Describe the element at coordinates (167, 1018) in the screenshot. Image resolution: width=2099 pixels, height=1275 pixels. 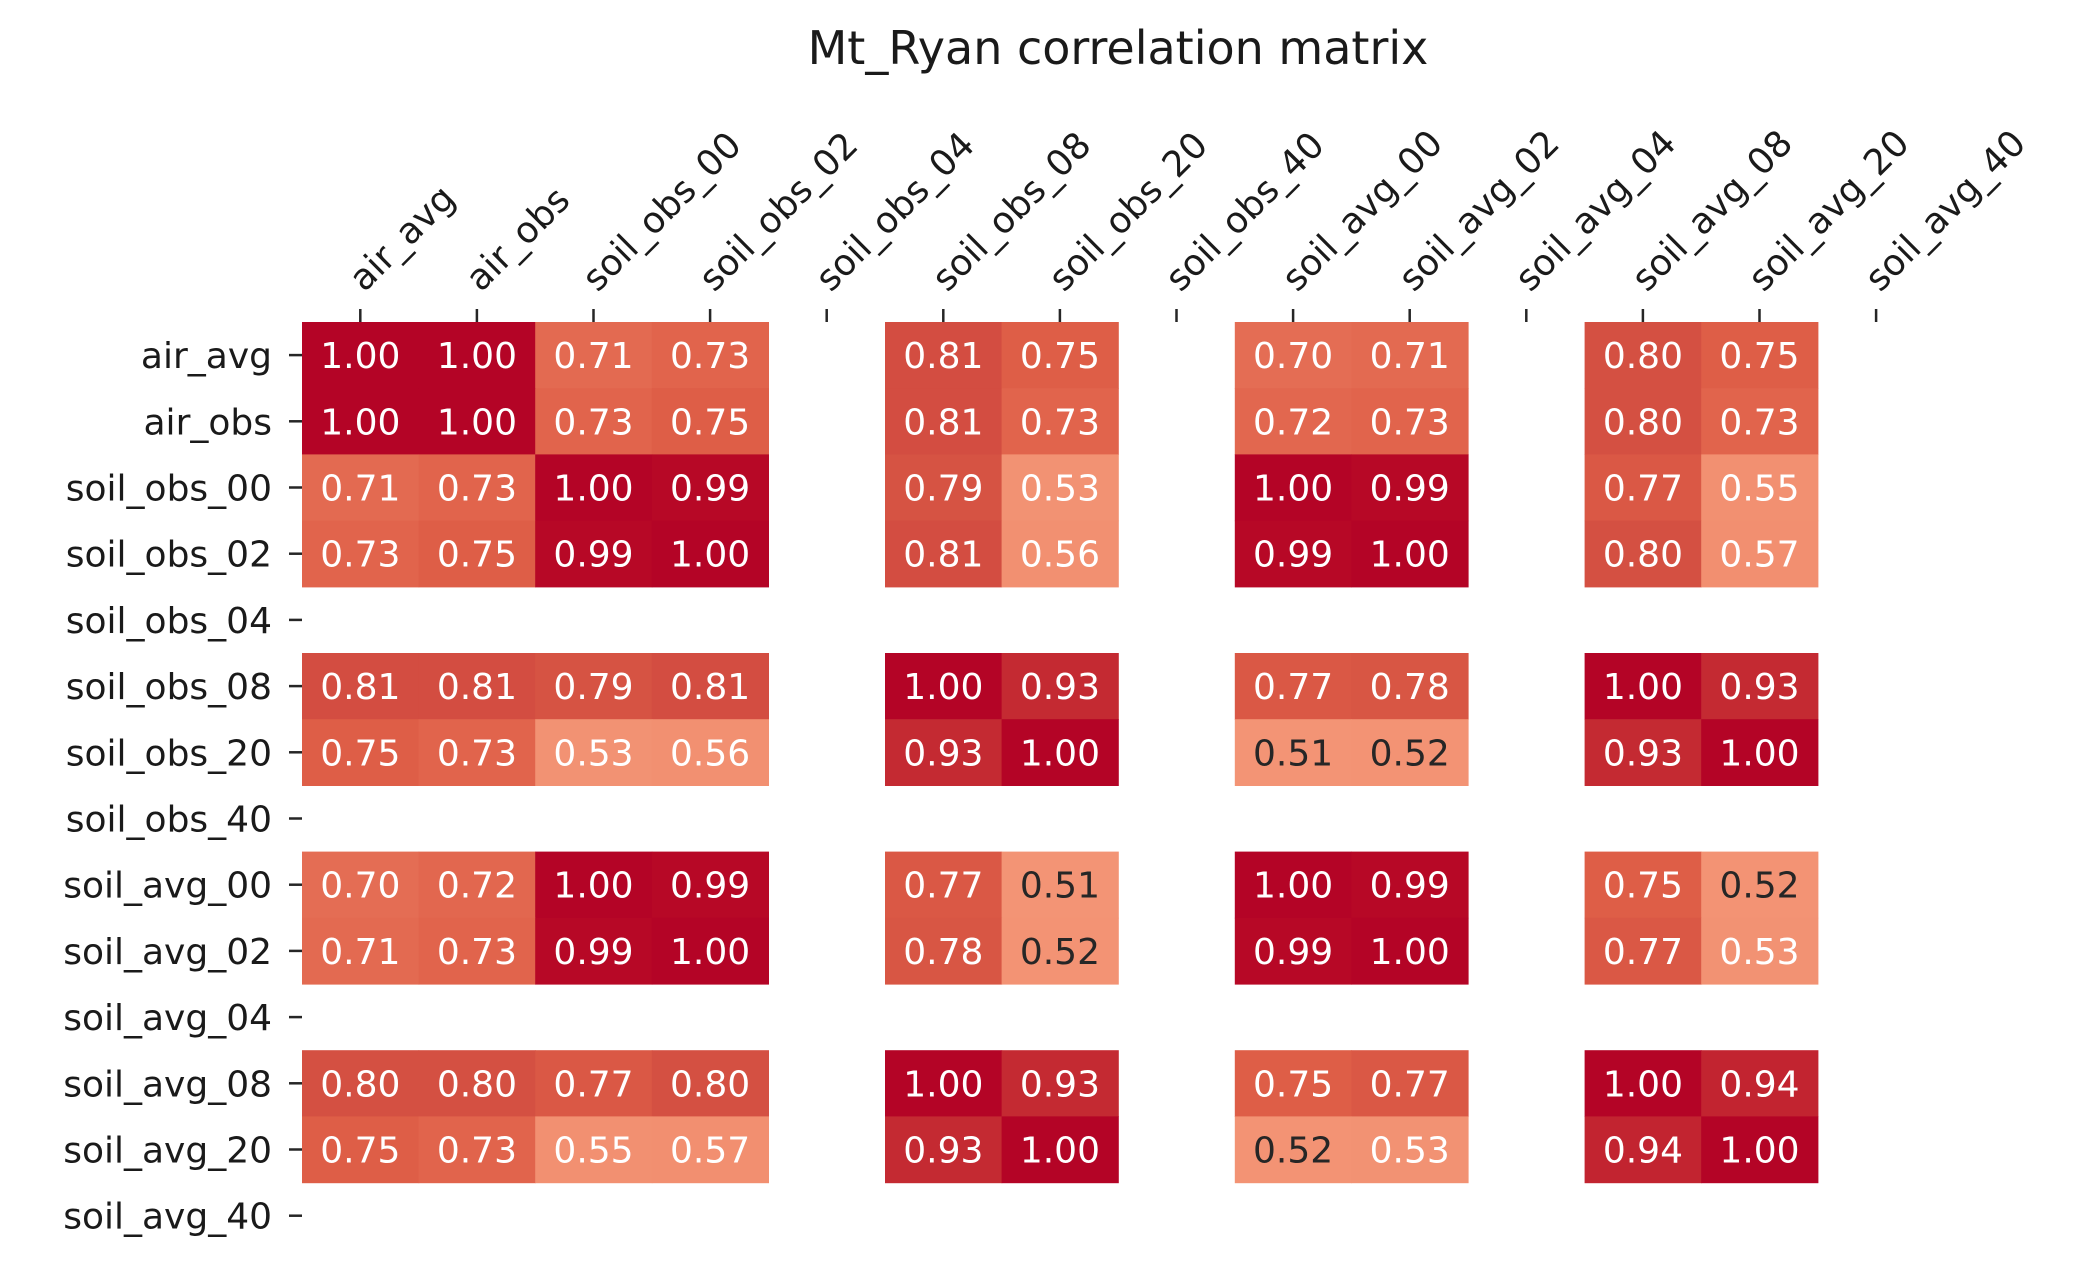
I see `row-tick-label: soil_avg_04` at that location.